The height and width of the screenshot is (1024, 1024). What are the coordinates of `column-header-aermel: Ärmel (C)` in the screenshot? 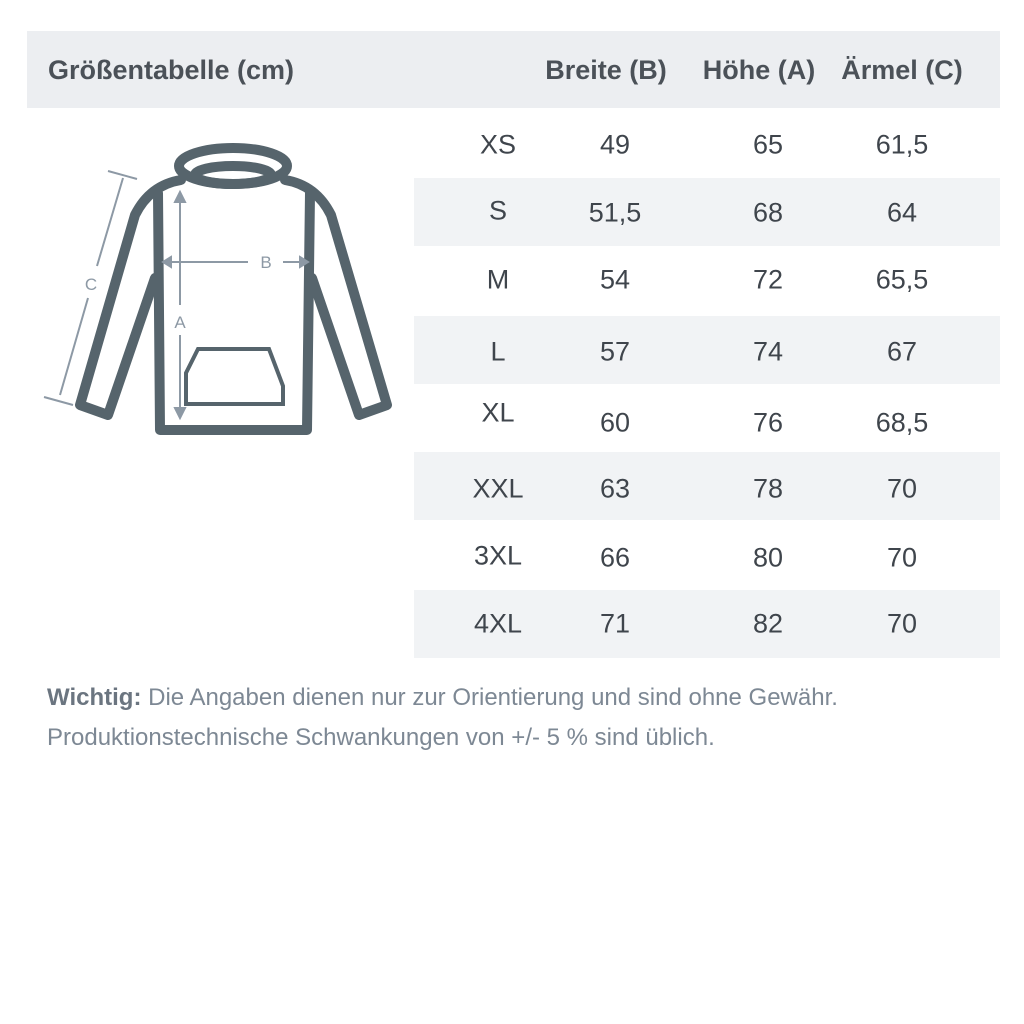 It's located at (902, 70).